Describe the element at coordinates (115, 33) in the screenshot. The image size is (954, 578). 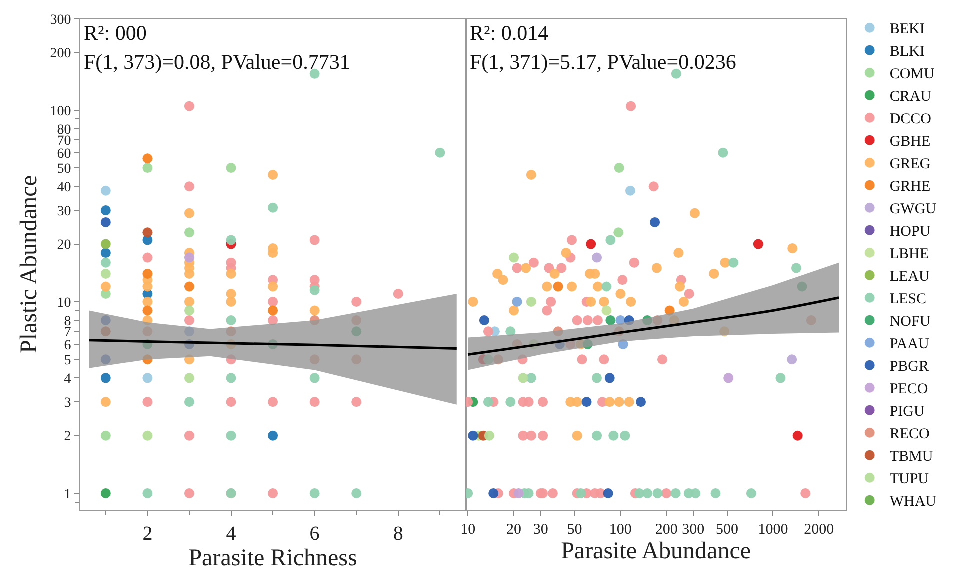
I see `annotation: R²: 000` at that location.